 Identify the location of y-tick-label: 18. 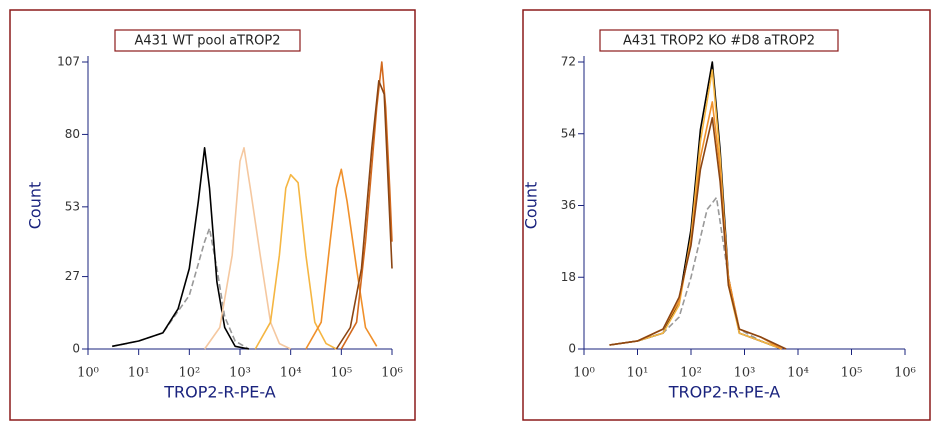
(568, 277).